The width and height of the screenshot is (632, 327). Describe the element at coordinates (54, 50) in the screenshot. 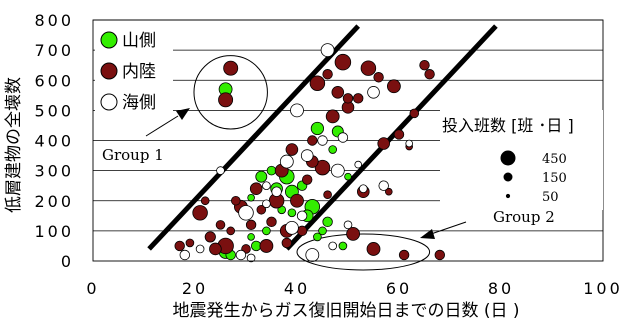

I see `y-tick-label: 700` at that location.